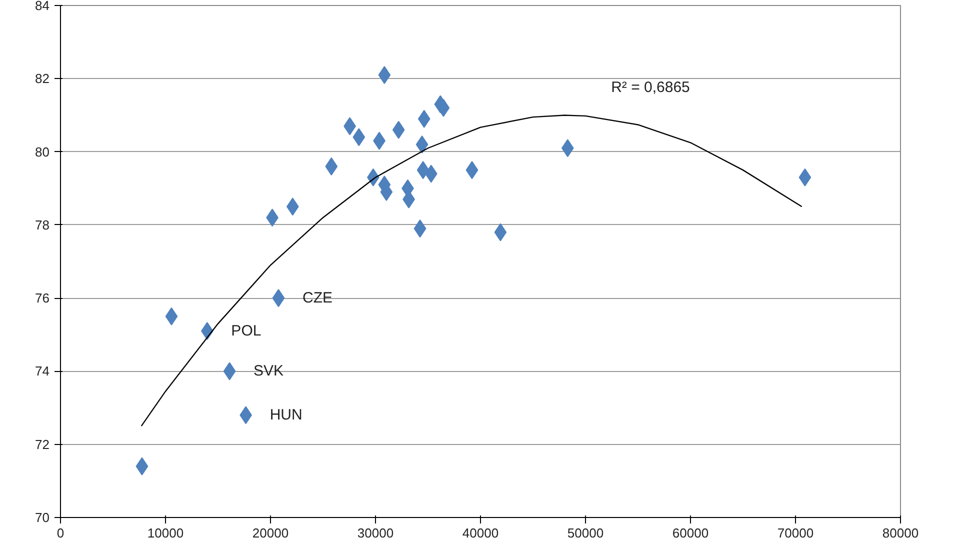 The image size is (956, 553). What do you see at coordinates (900, 533) in the screenshot?
I see `x-tick-label: 80000` at bounding box center [900, 533].